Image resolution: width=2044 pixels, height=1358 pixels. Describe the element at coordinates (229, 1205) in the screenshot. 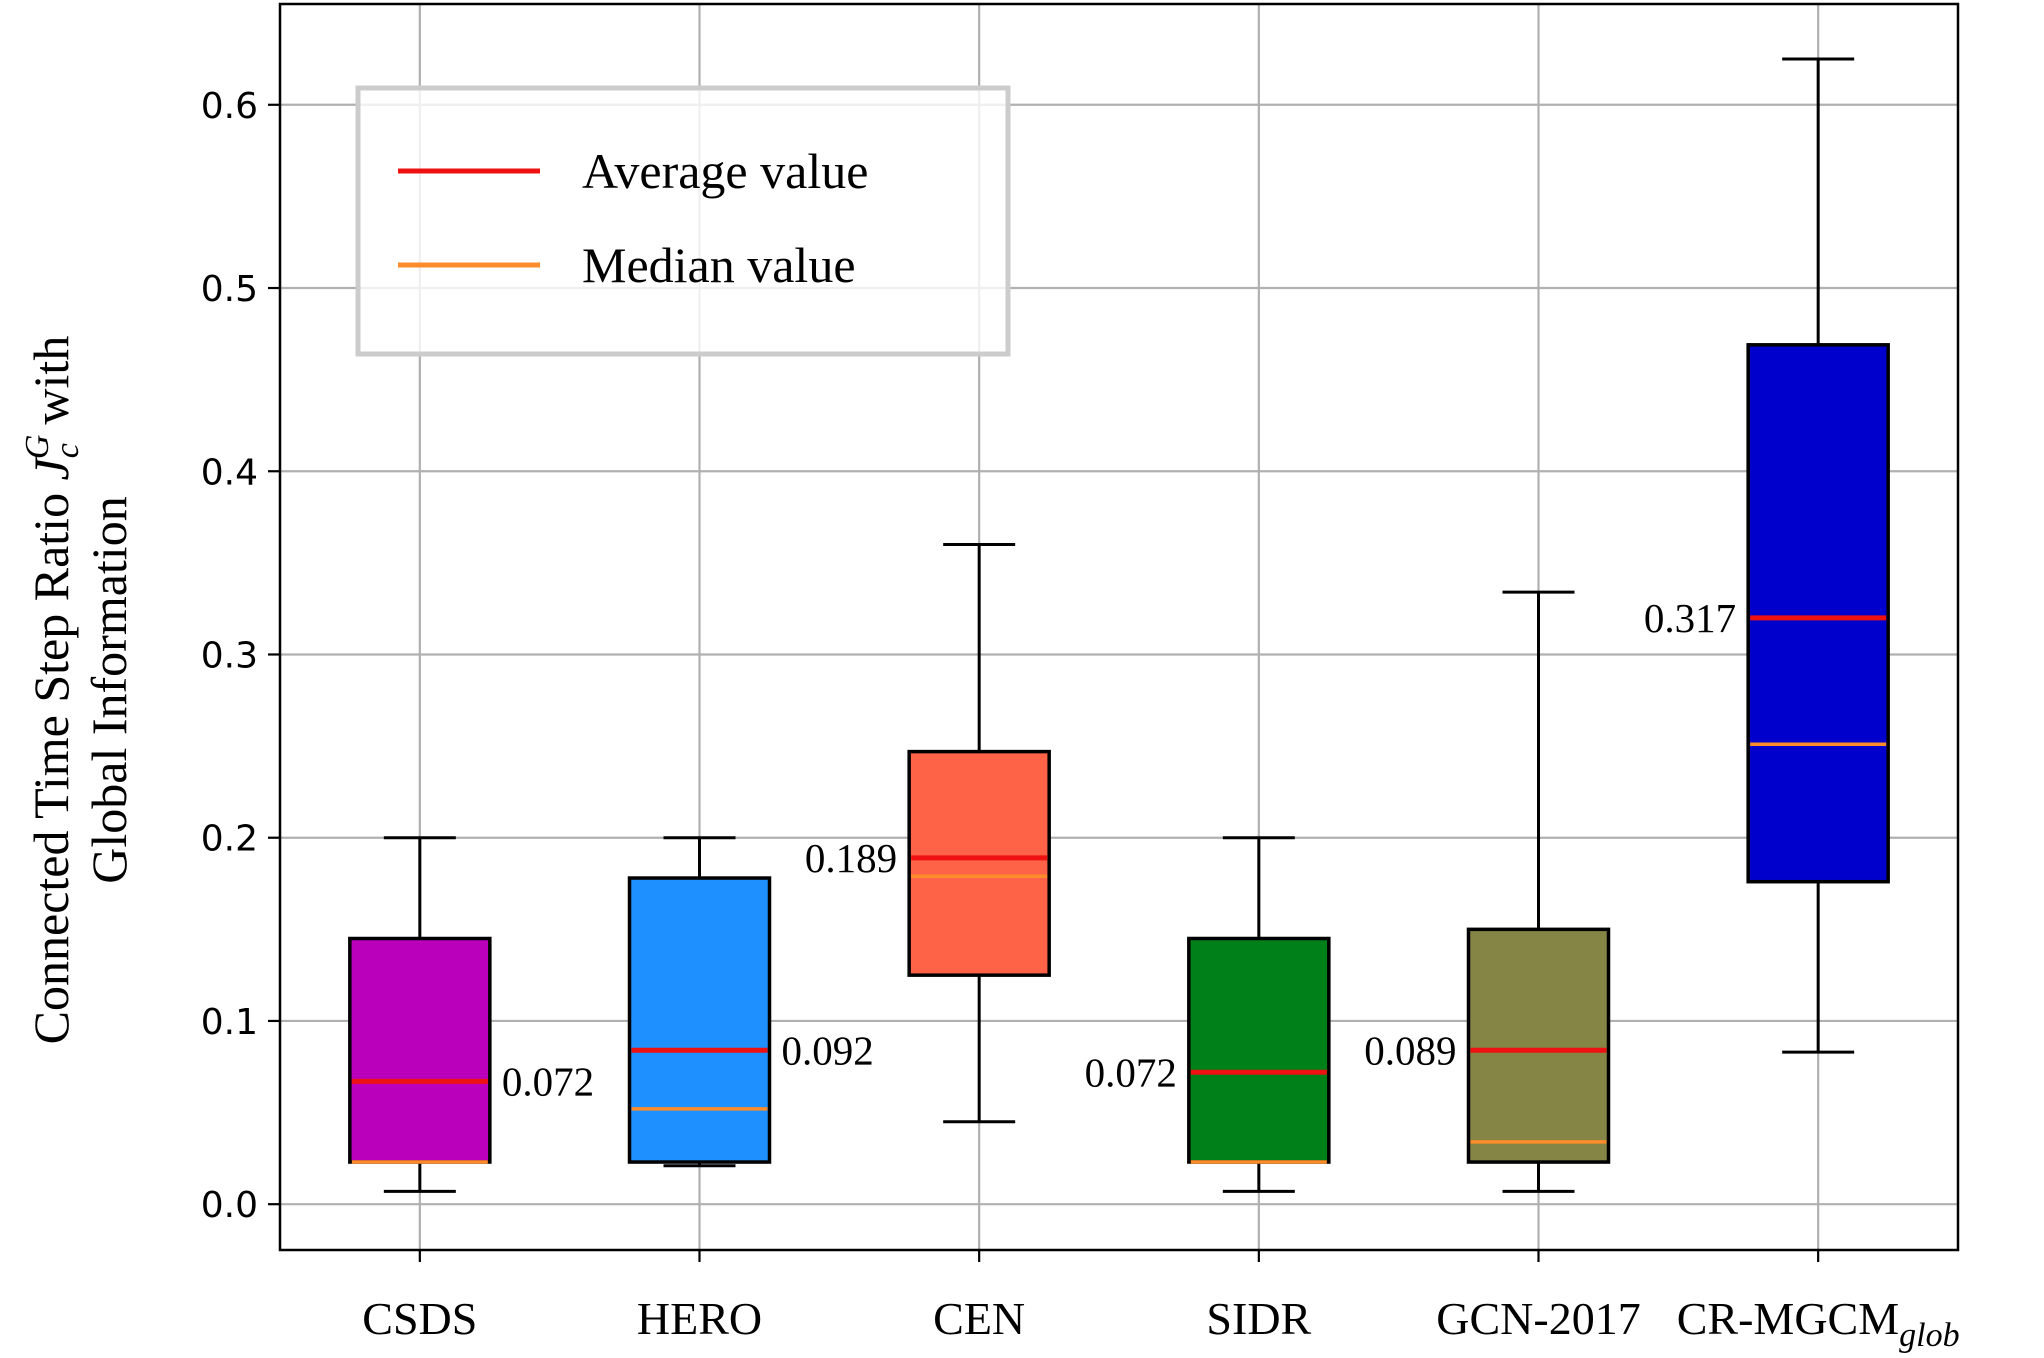

I see `y-tick-label: 0.0` at that location.